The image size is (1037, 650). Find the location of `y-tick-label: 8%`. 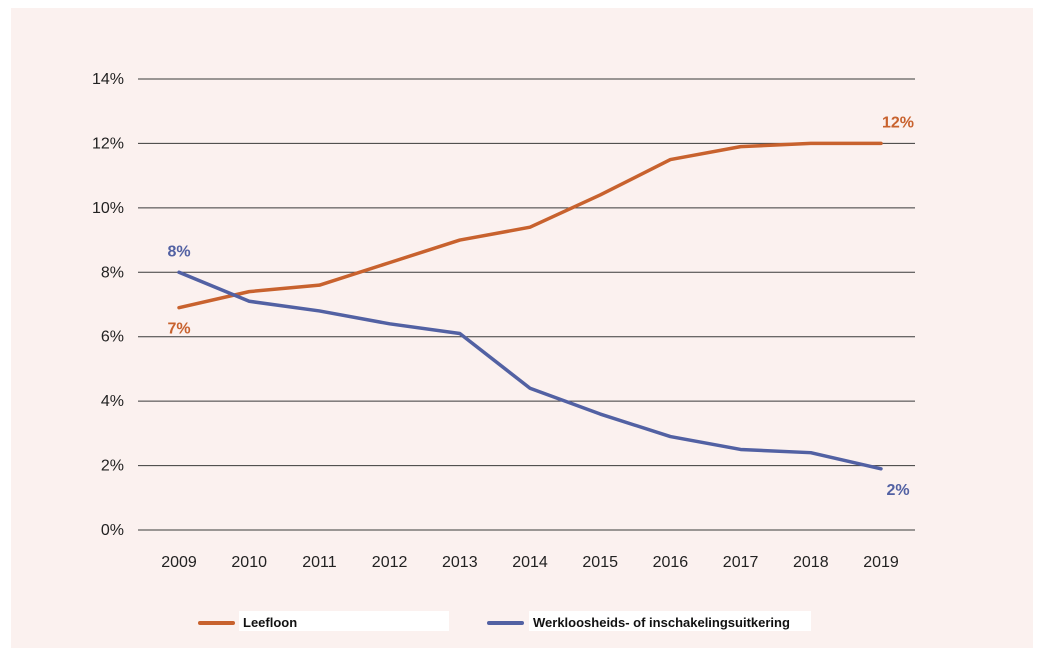

y-tick-label: 8% is located at coordinates (112, 272).